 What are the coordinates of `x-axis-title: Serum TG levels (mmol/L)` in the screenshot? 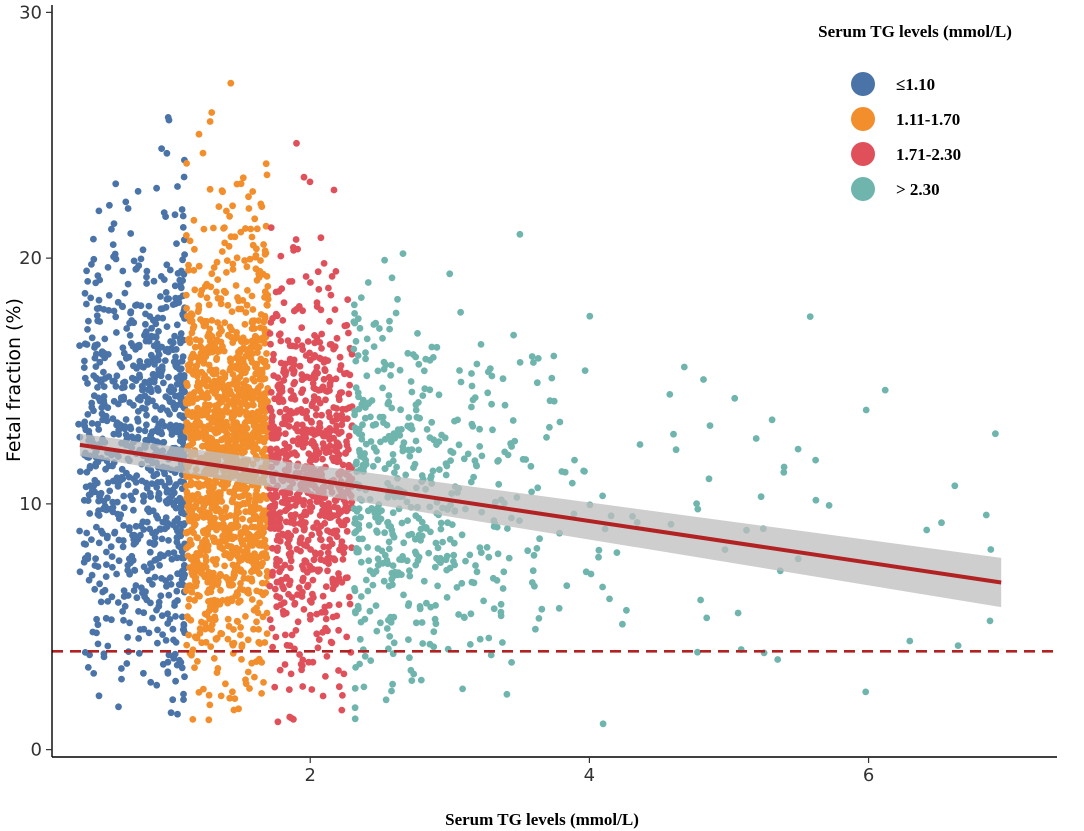 It's located at (542, 819).